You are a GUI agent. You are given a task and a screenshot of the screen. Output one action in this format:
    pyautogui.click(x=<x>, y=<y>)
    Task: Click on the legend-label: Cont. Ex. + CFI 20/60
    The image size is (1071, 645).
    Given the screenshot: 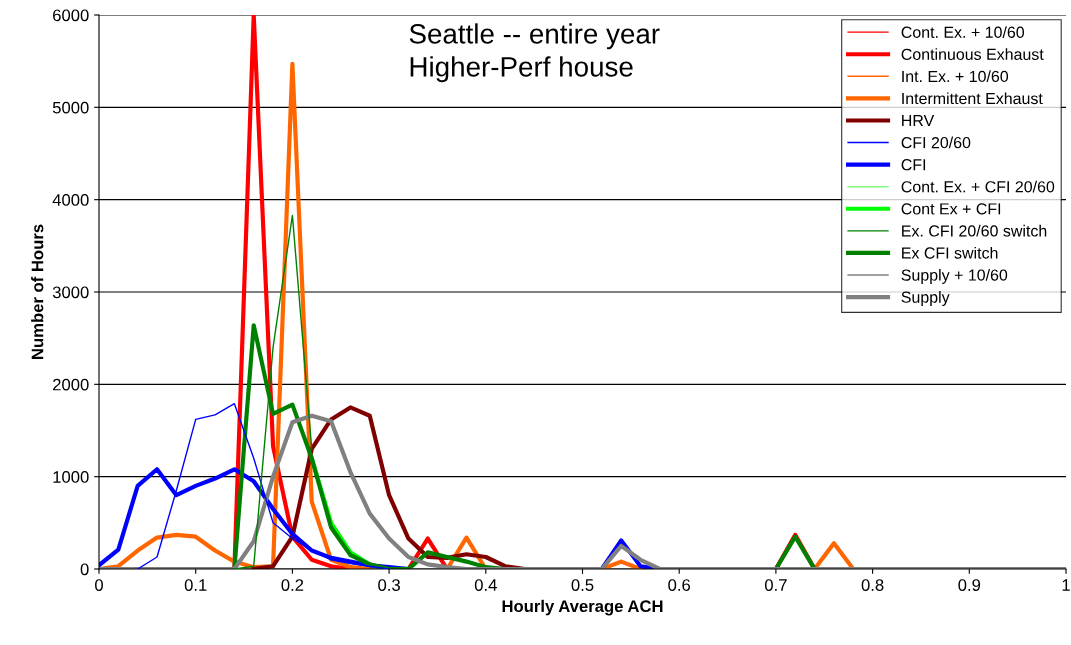 What is the action you would take?
    pyautogui.click(x=978, y=186)
    